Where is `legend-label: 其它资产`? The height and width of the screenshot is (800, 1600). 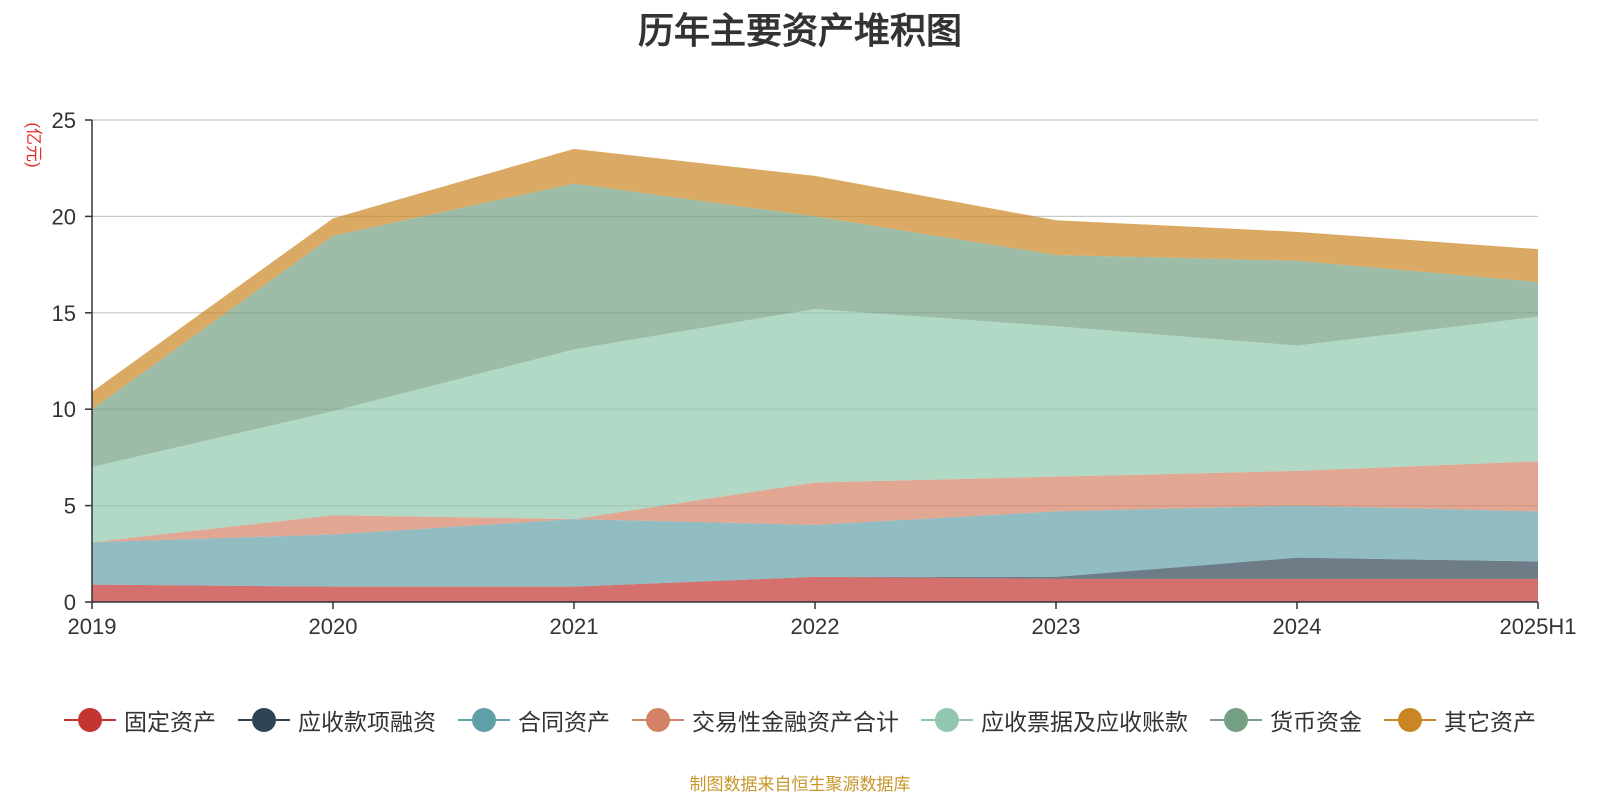
legend-label: 其它资产 is located at coordinates (1490, 722).